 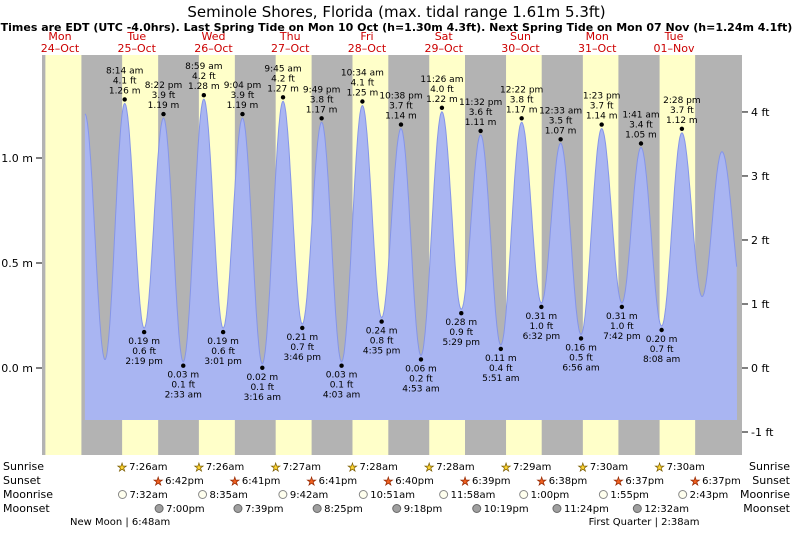 What do you see at coordinates (223, 362) in the screenshot?
I see `low-tide-time: 3:01 pm` at bounding box center [223, 362].